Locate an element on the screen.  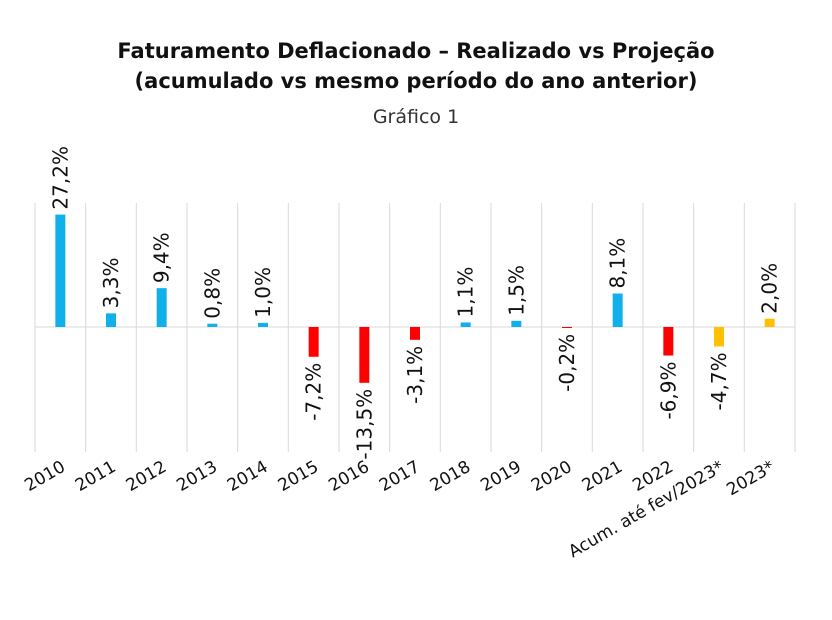
data-label: 2,0% is located at coordinates (770, 288).